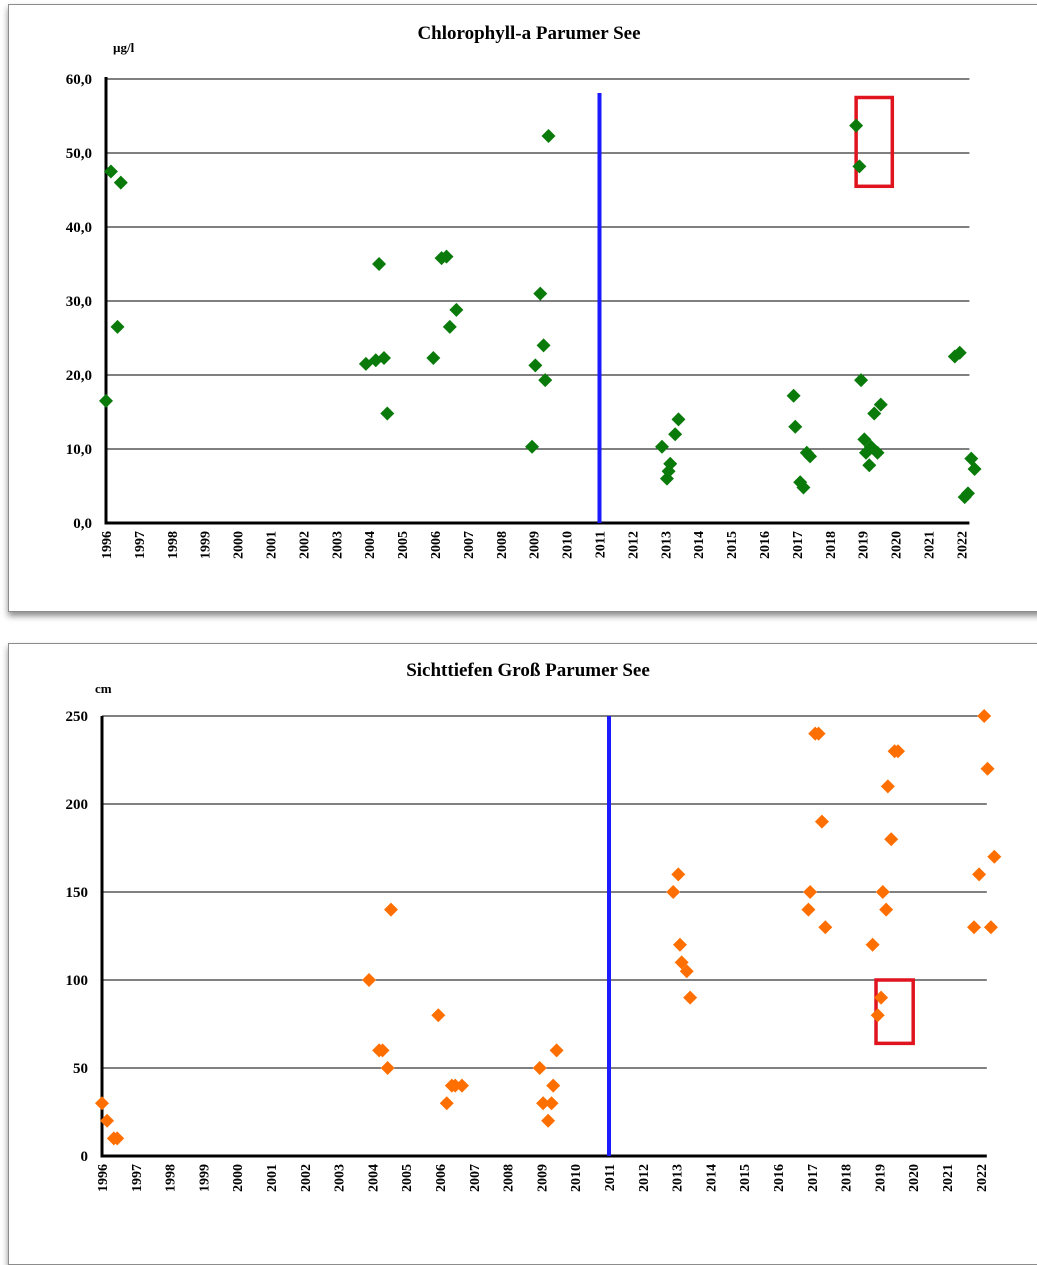 The image size is (1037, 1265). I want to click on y-tick-label: 200, so click(77, 805).